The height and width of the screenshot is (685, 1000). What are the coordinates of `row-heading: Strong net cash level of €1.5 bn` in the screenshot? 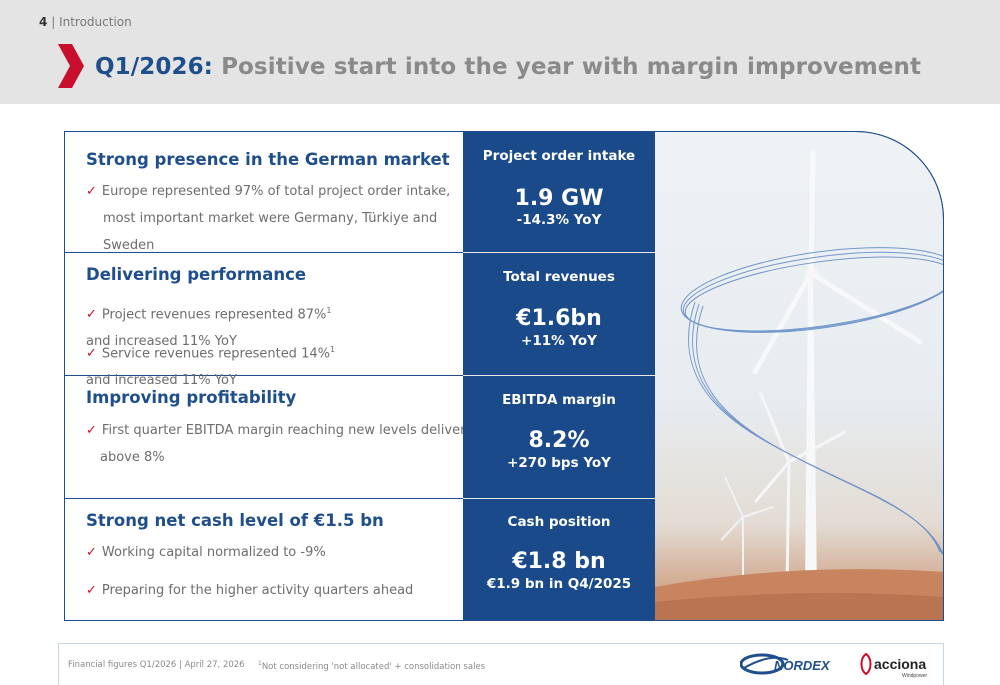 It's located at (235, 520).